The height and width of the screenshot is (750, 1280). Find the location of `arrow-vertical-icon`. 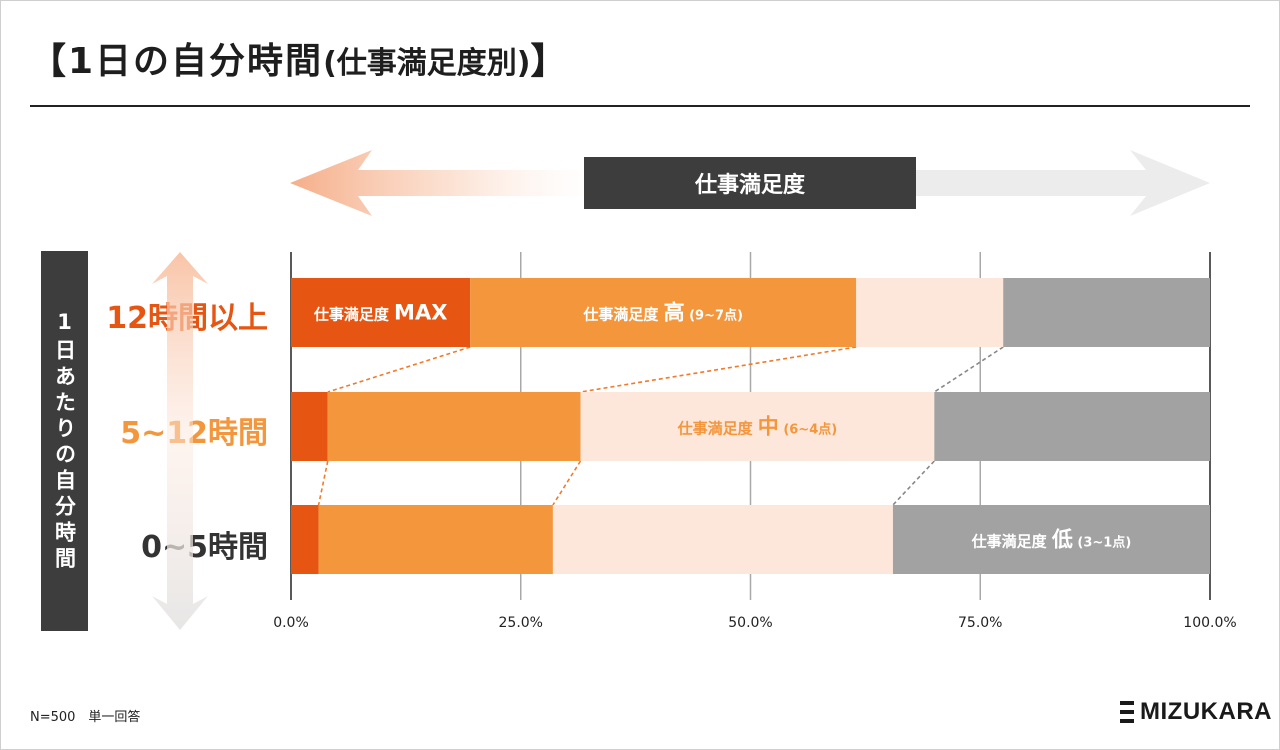

arrow-vertical-icon is located at coordinates (180, 441).